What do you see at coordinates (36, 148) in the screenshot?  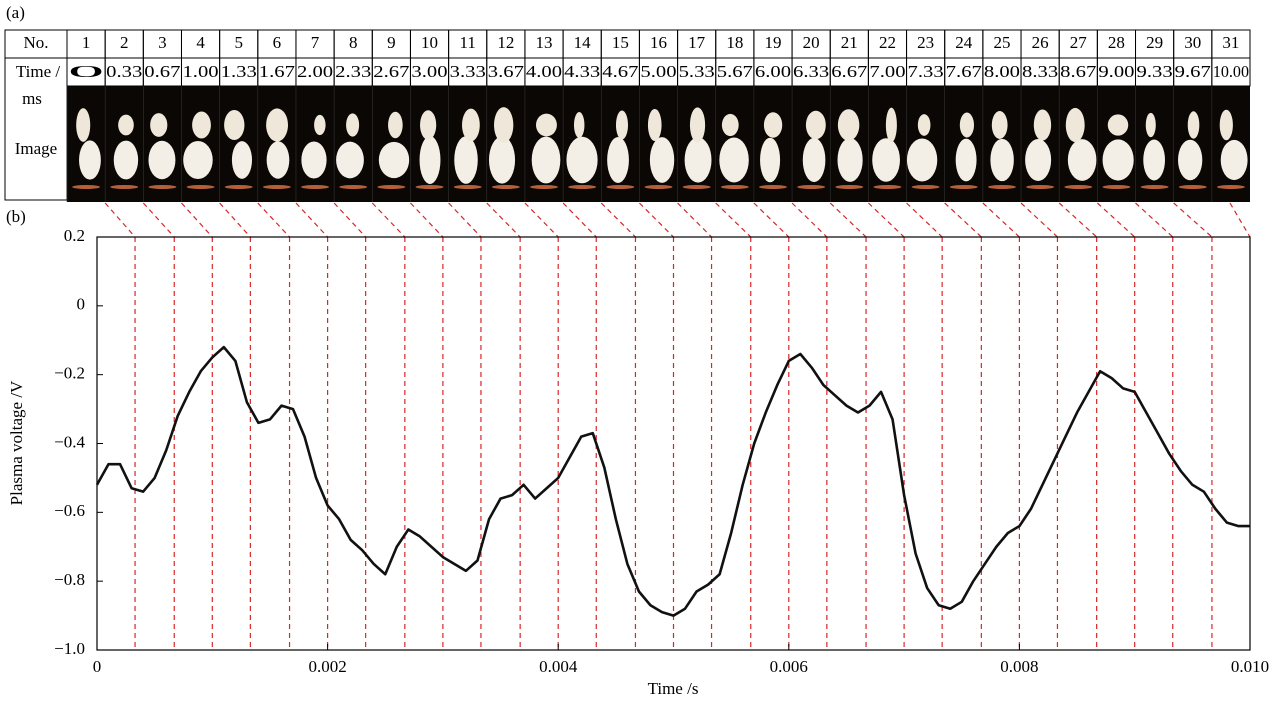 I see `row-label: Image` at bounding box center [36, 148].